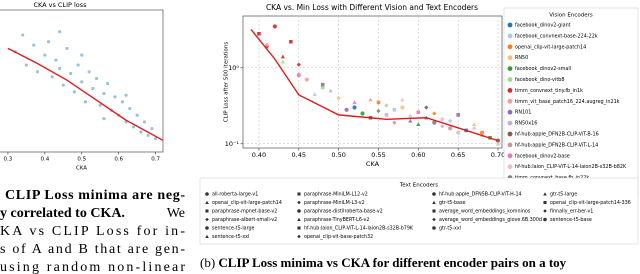 The height and width of the screenshot is (274, 640). Describe the element at coordinates (235, 195) in the screenshot. I see `legend-label: all-roberta-large-v1` at that location.